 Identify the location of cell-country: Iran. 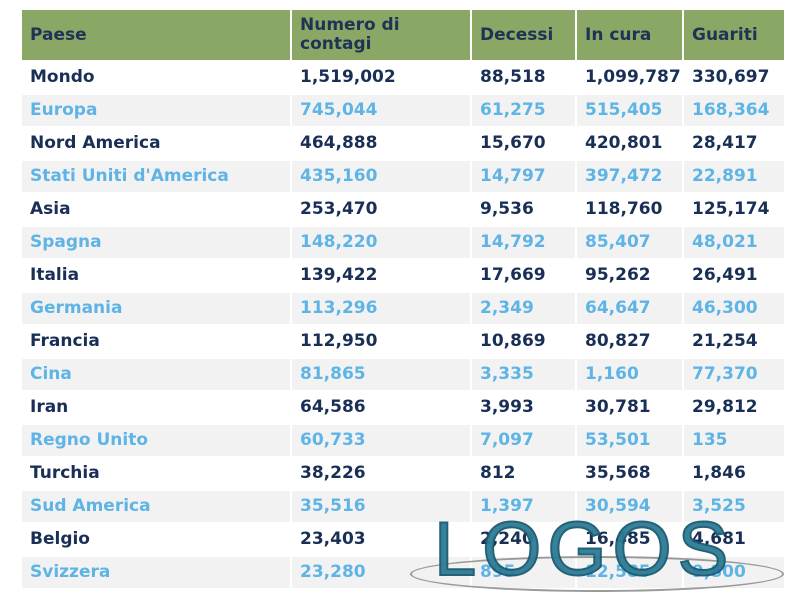
(156, 408).